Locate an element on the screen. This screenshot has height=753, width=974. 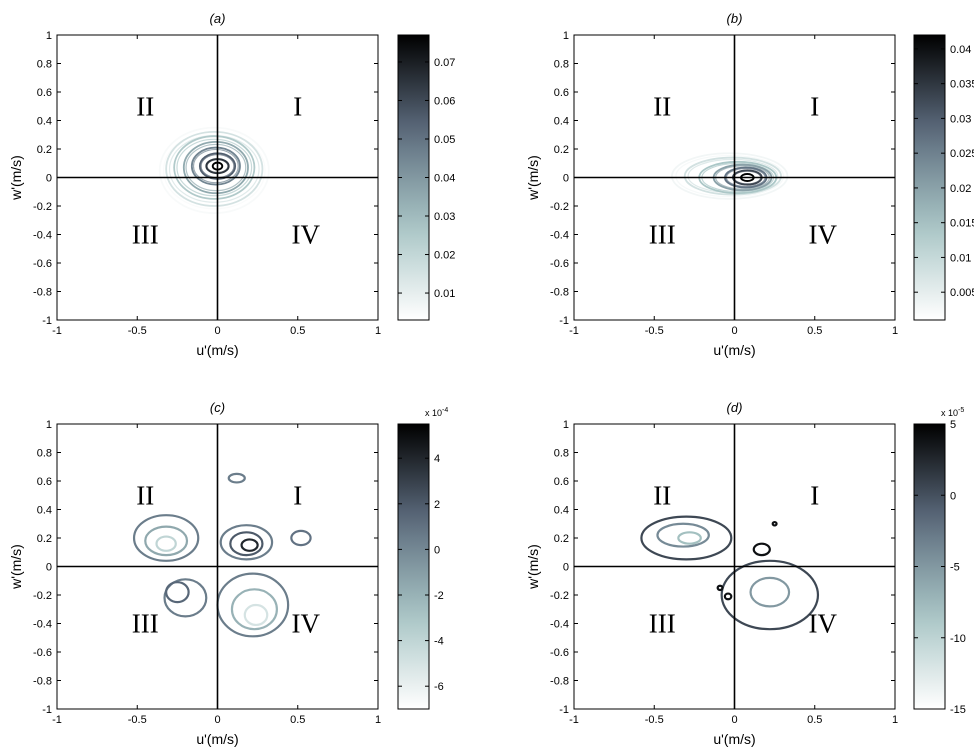
colorbar-exponent: x 10-5 is located at coordinates (952, 412).